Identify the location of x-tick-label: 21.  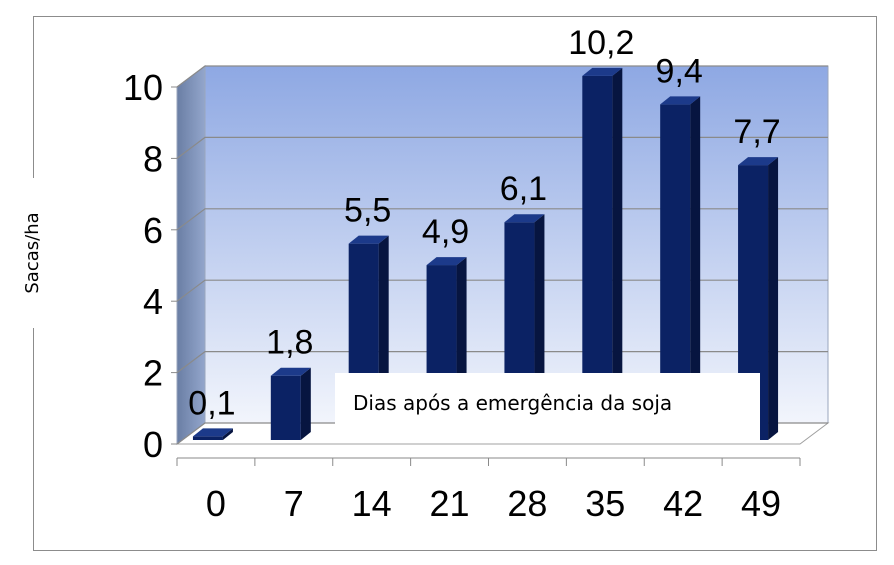
(450, 503).